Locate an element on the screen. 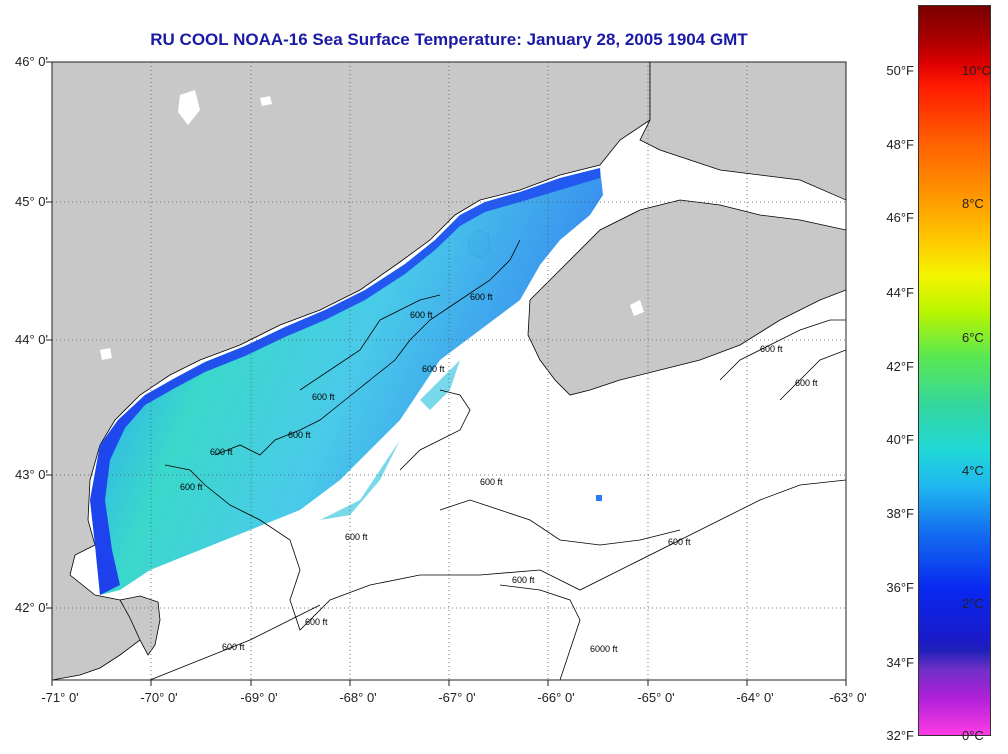  longitude-label: -68° 0' is located at coordinates (358, 697).